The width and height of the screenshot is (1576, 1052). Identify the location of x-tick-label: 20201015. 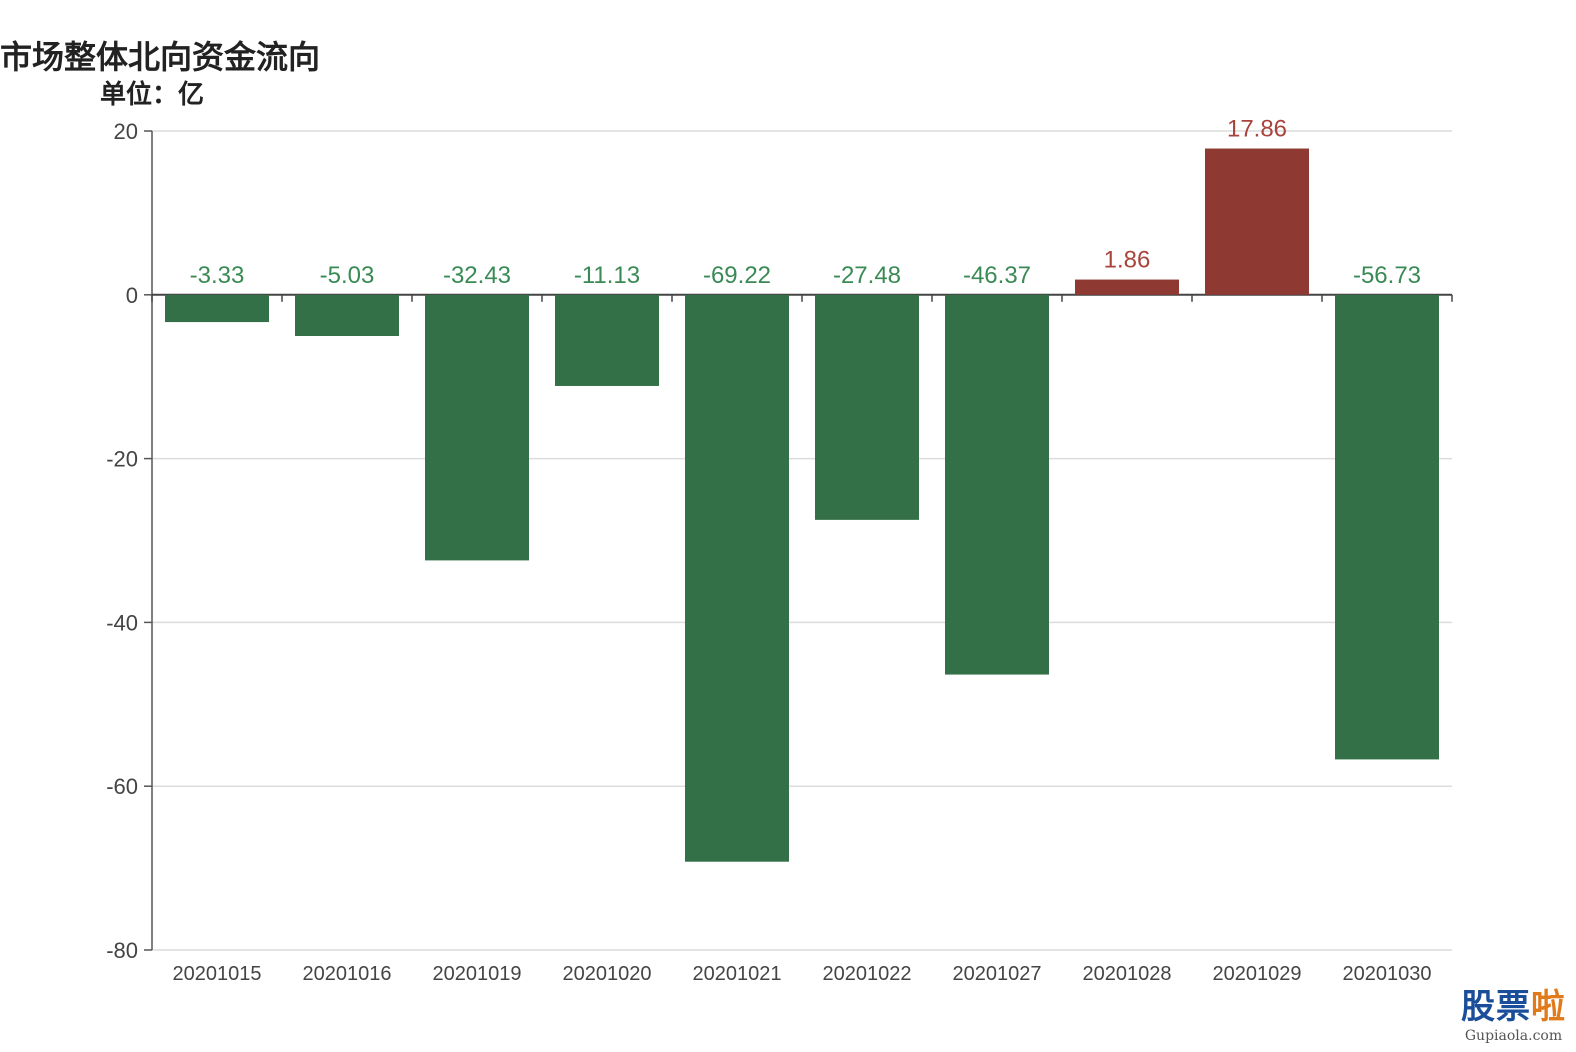
(217, 974).